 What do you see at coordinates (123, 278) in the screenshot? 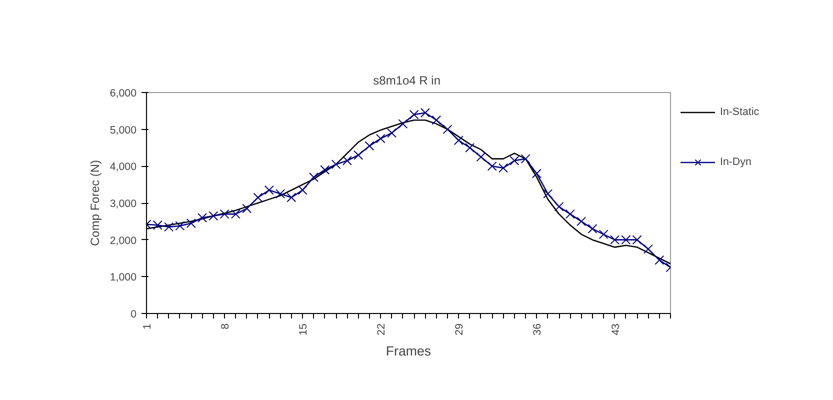
I see `y-tick-label: 1,000` at bounding box center [123, 278].